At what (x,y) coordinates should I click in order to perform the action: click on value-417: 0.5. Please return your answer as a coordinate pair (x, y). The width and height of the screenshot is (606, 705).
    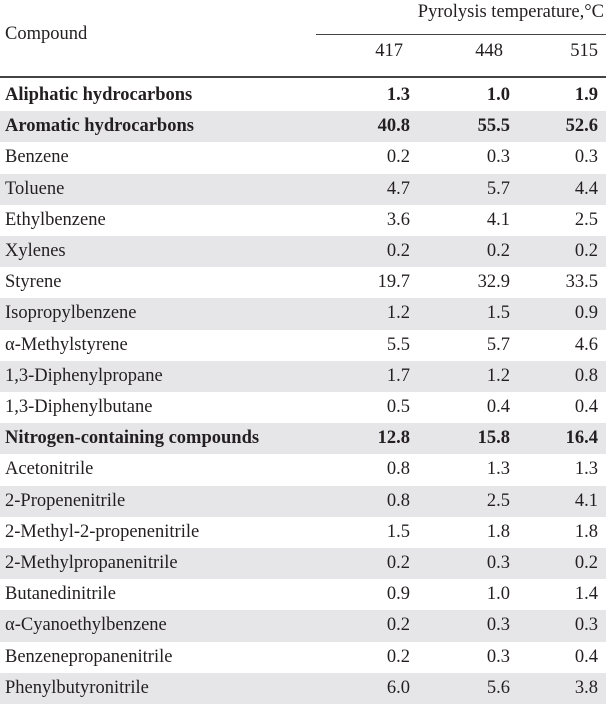
    Looking at the image, I should click on (398, 407).